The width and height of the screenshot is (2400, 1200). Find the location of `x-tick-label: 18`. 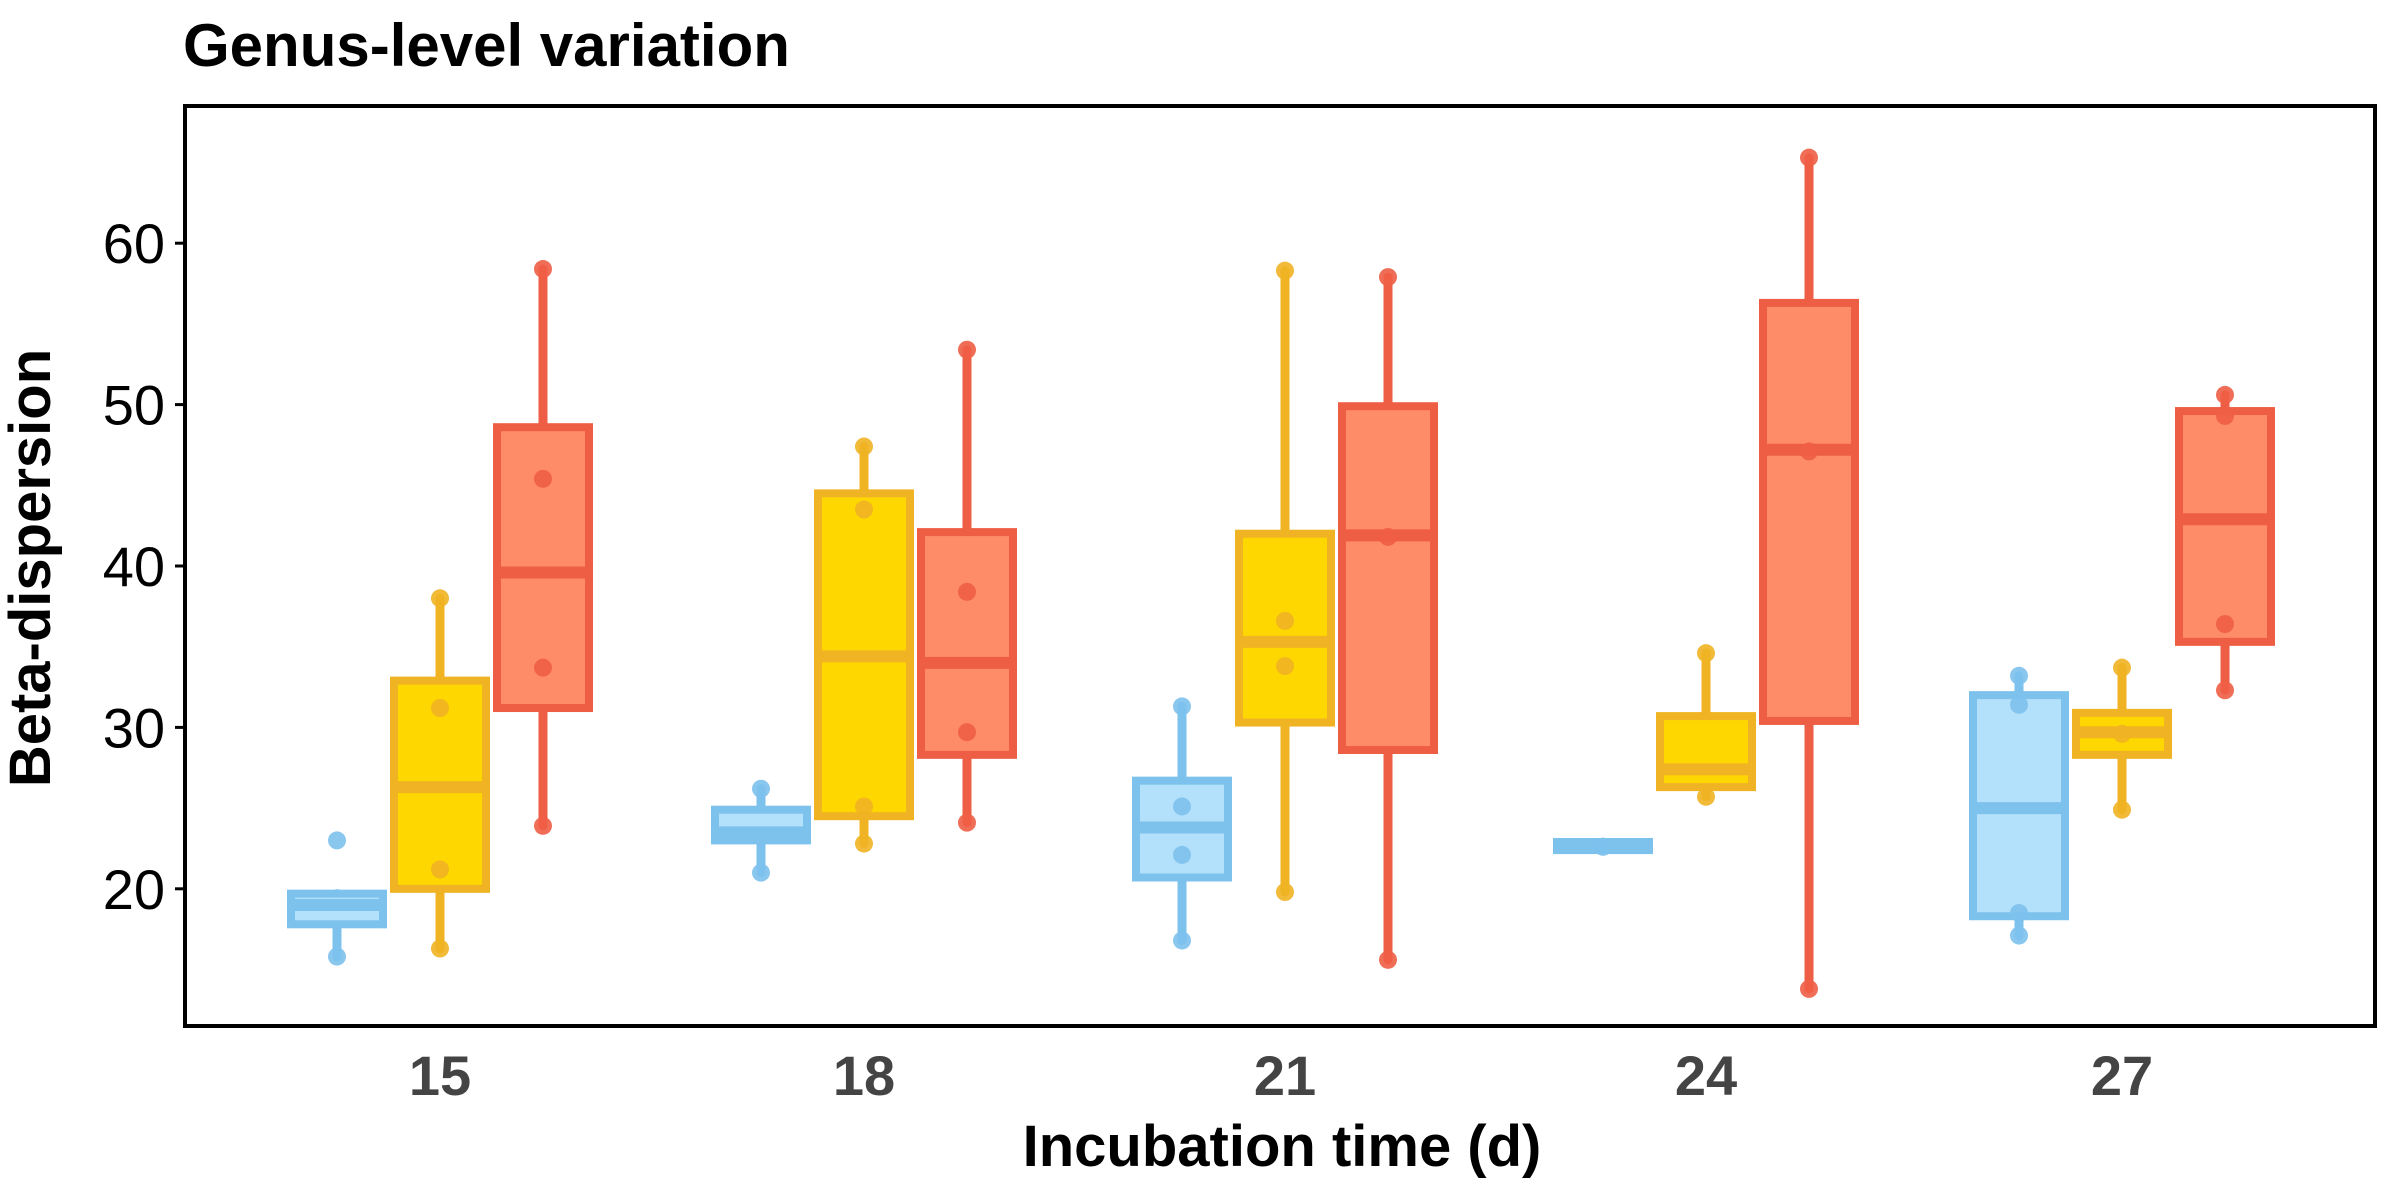

x-tick-label: 18 is located at coordinates (864, 1075).